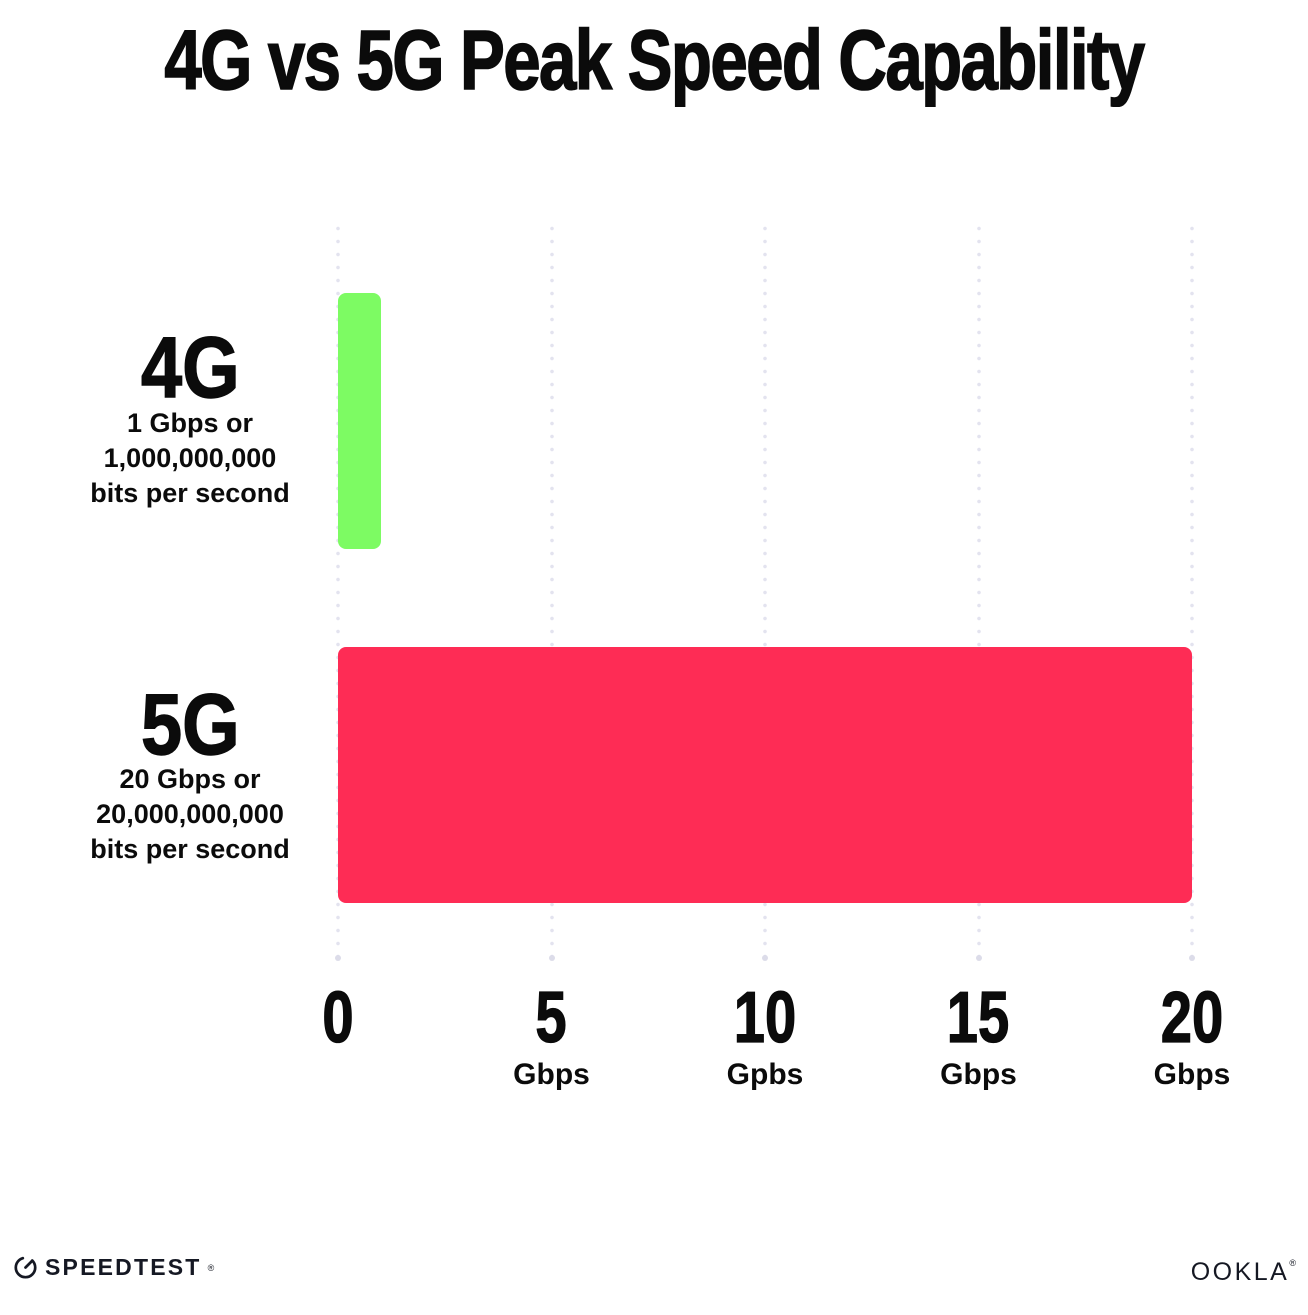 This screenshot has width=1308, height=1315. What do you see at coordinates (1292, 1263) in the screenshot?
I see `ookla-trademark: ®` at bounding box center [1292, 1263].